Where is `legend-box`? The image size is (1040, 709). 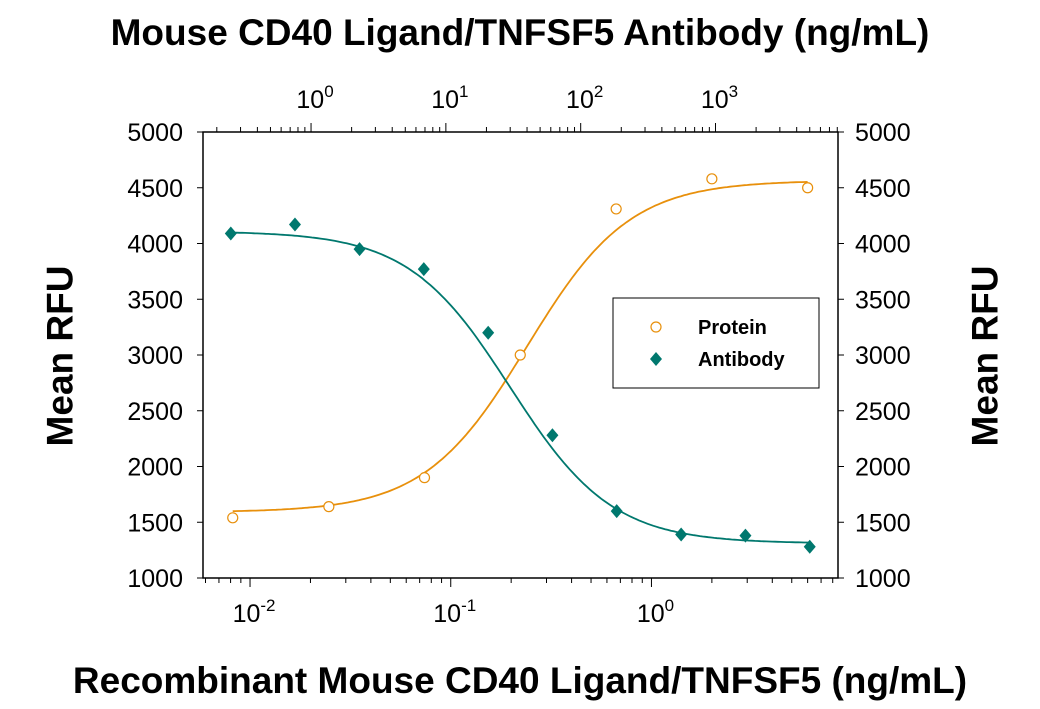
legend-box is located at coordinates (716, 343).